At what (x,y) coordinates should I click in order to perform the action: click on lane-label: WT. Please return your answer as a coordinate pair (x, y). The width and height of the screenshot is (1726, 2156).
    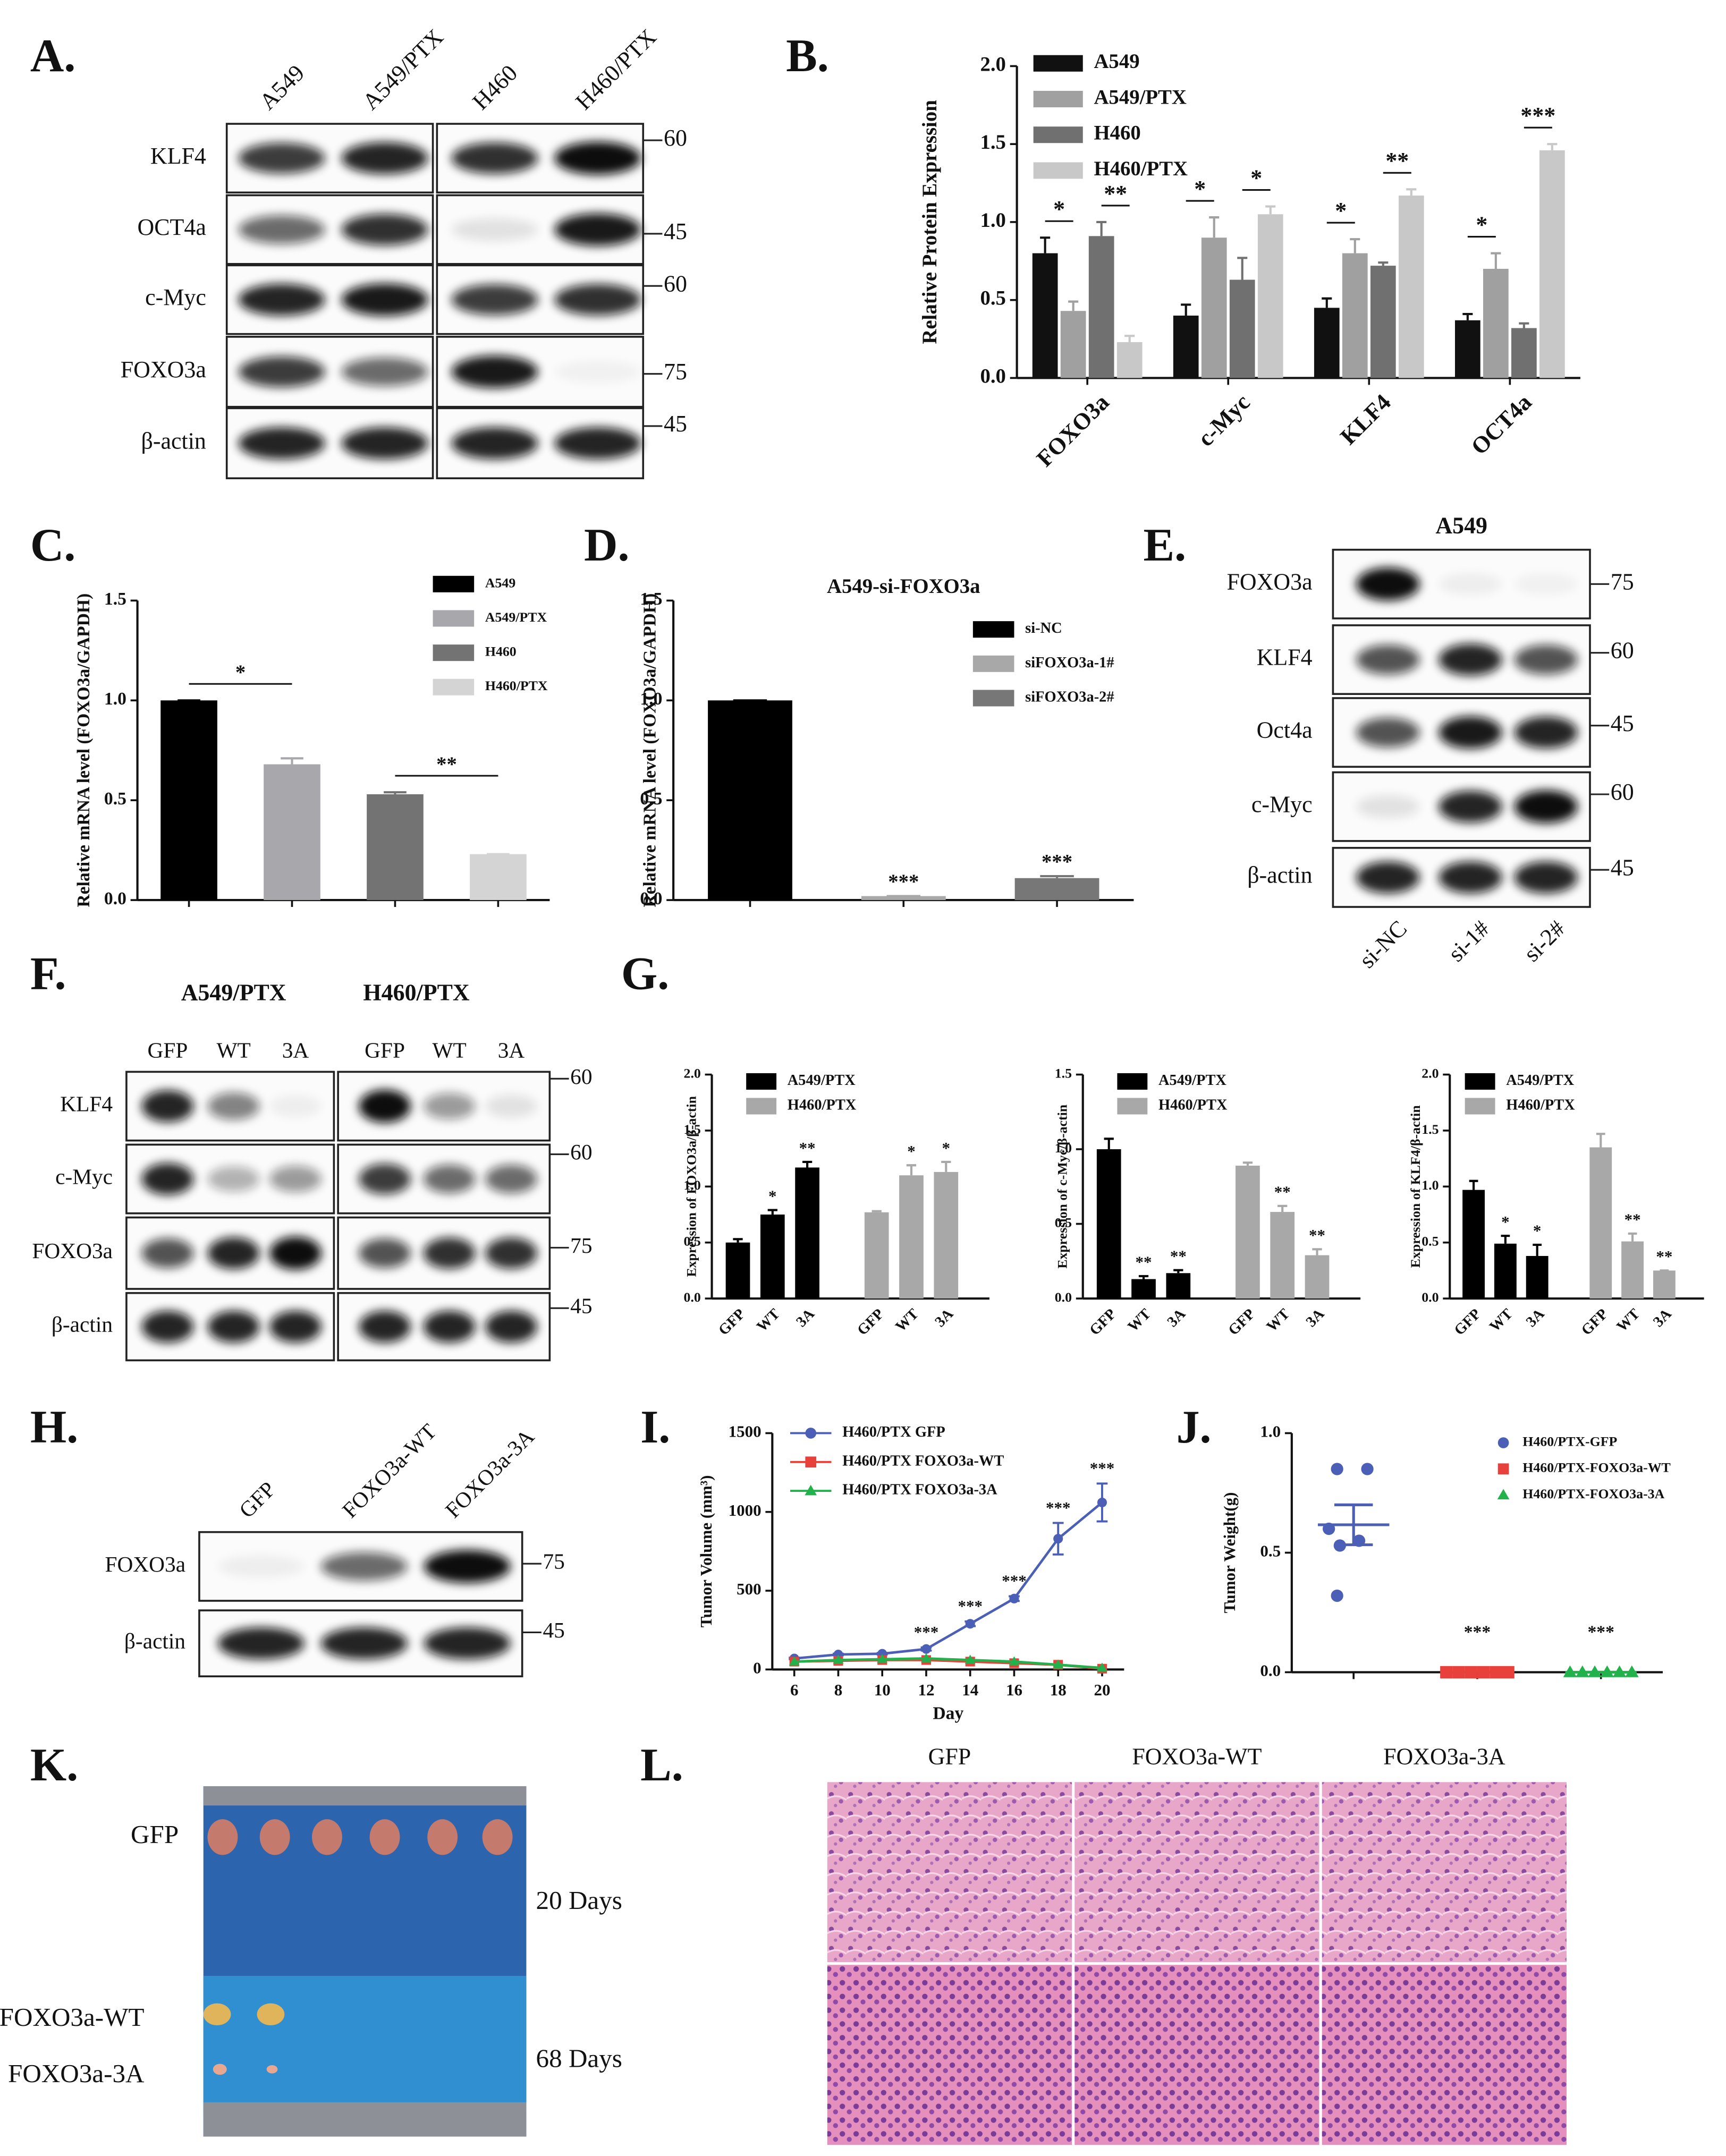
    Looking at the image, I should click on (233, 1050).